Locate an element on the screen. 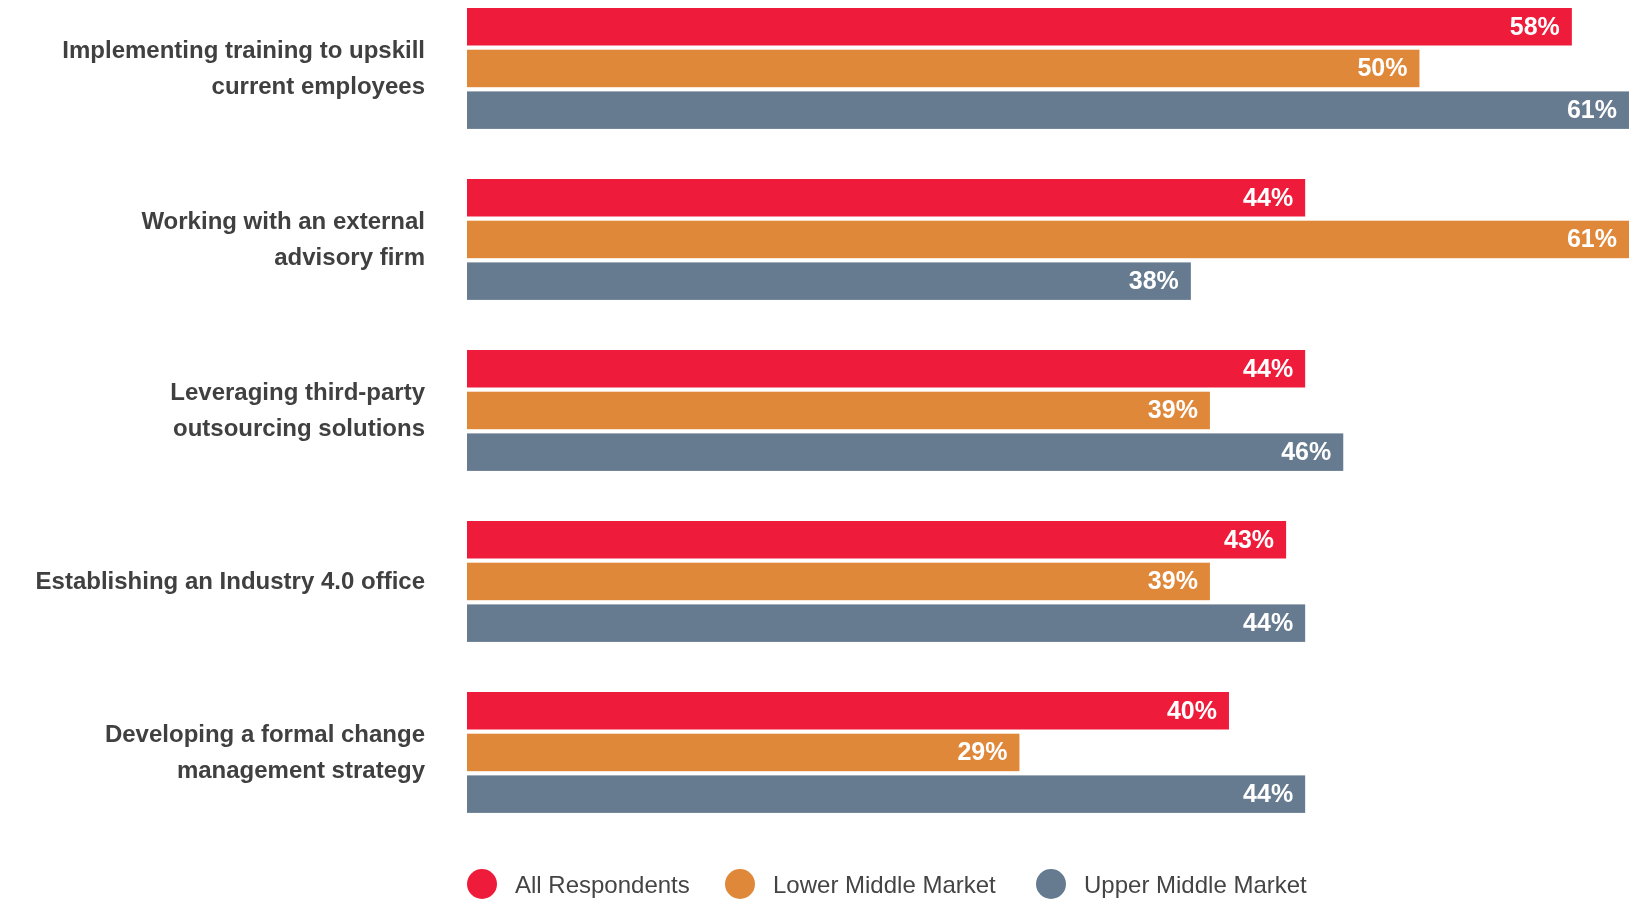 The height and width of the screenshot is (900, 1634). legend-label: All Respondents is located at coordinates (602, 884).